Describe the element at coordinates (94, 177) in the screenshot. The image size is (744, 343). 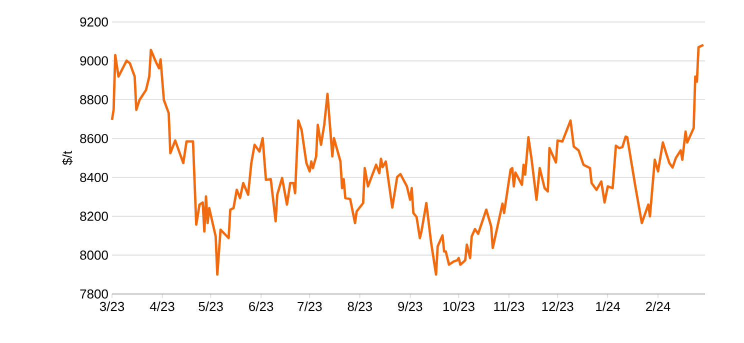
I see `y-tick-label: 8400` at that location.